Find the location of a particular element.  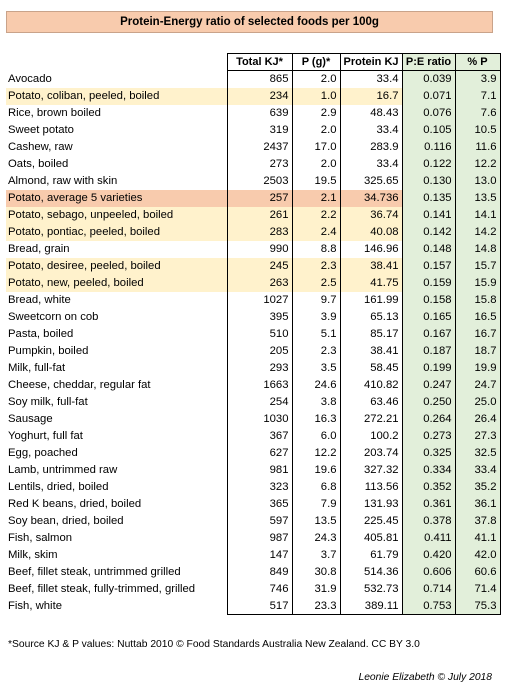

percent-p-cell: 12.2 is located at coordinates (477, 164).